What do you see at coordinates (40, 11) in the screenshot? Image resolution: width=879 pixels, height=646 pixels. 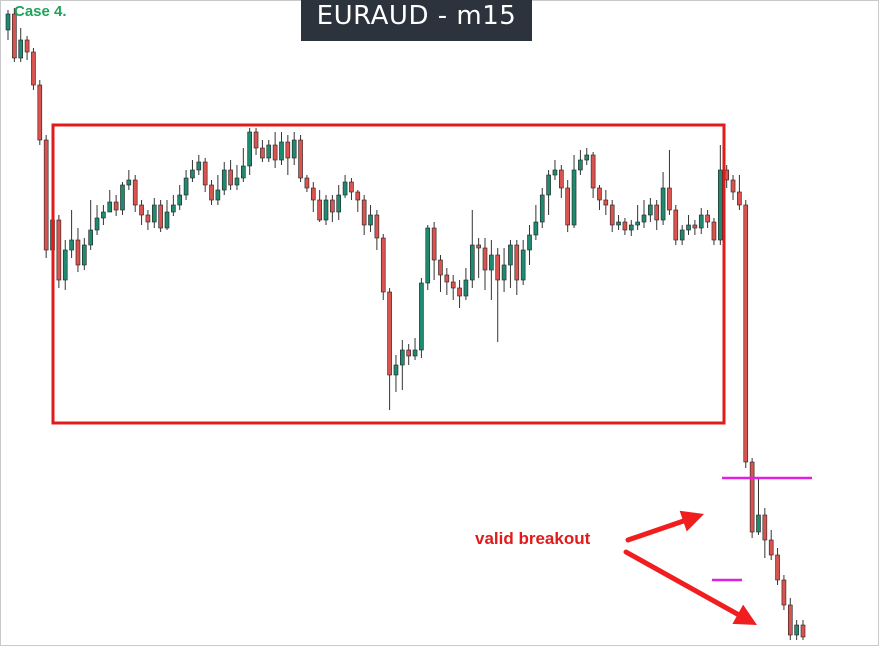 I see `case-label: Case 4.` at bounding box center [40, 11].